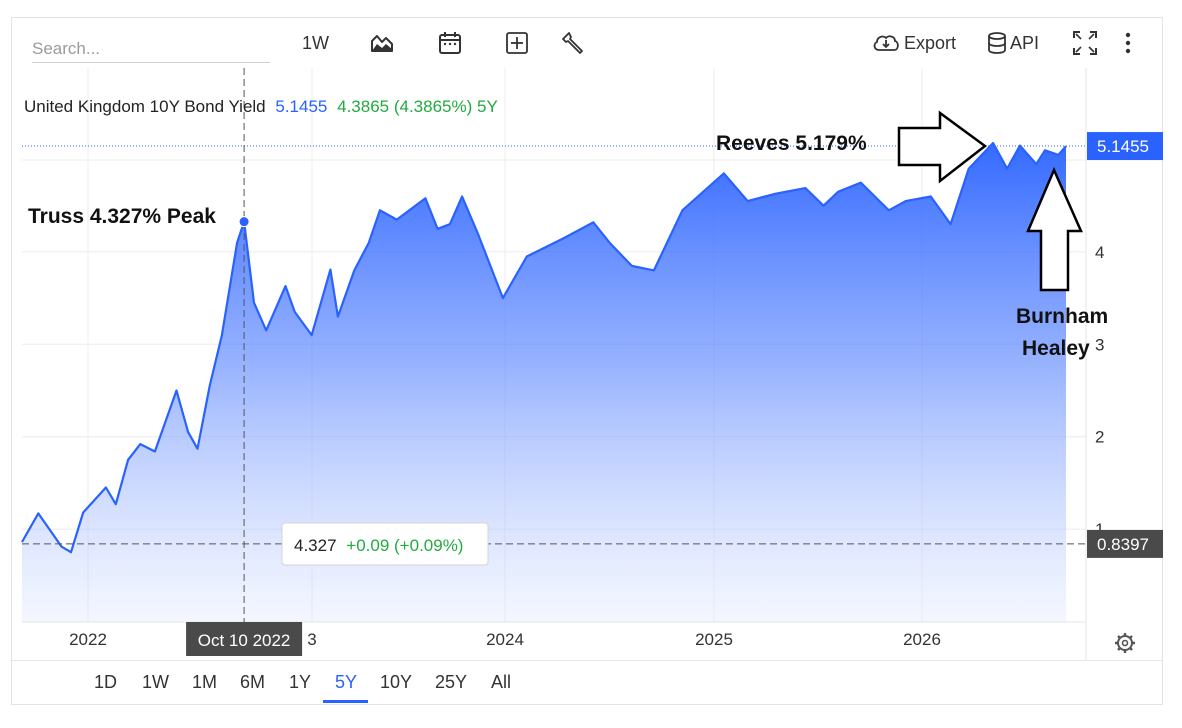 This screenshot has height=728, width=1182. I want to click on fullscreen-button, so click(1085, 43).